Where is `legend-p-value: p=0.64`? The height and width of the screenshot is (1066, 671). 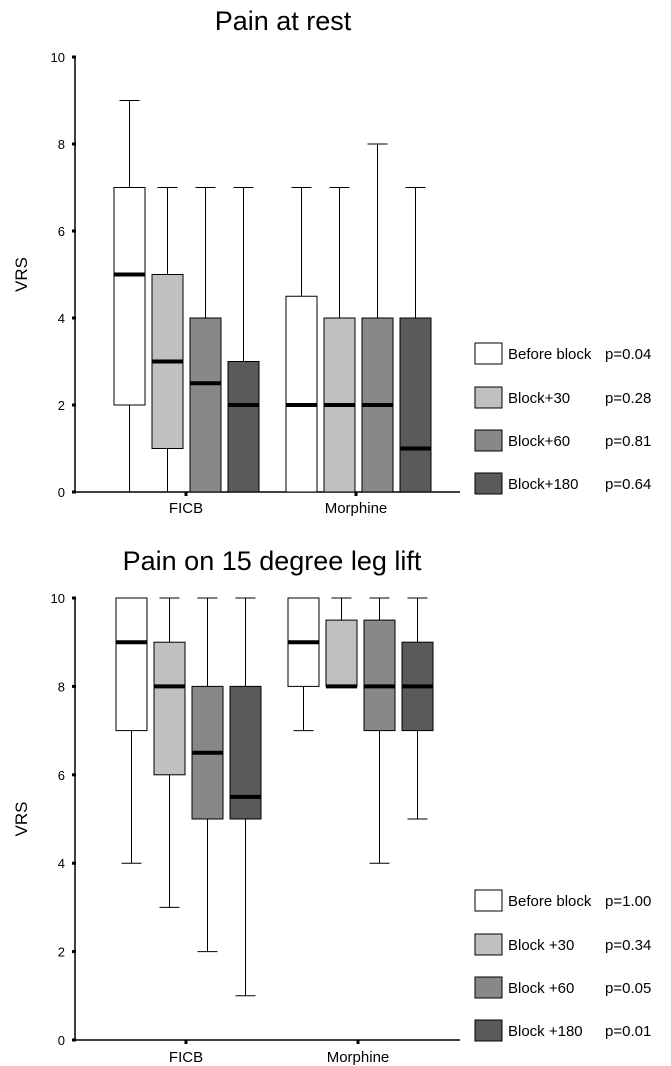 legend-p-value: p=0.64 is located at coordinates (628, 484).